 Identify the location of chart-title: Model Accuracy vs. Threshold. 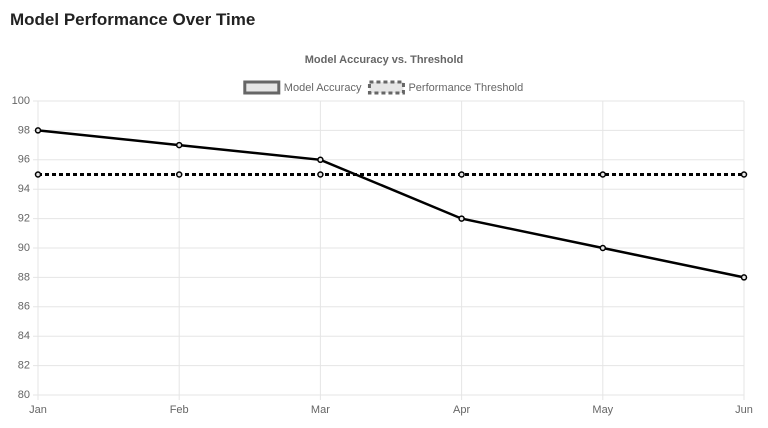
(384, 60).